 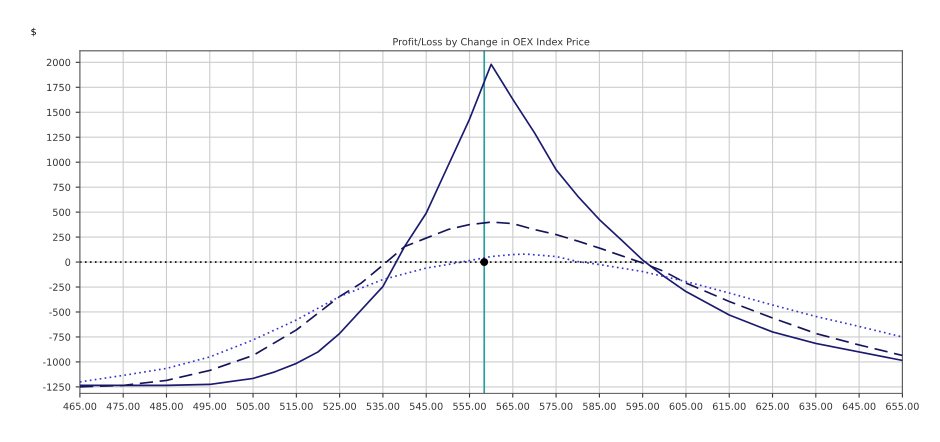 I want to click on x-tick-label: 545.00, so click(x=426, y=406).